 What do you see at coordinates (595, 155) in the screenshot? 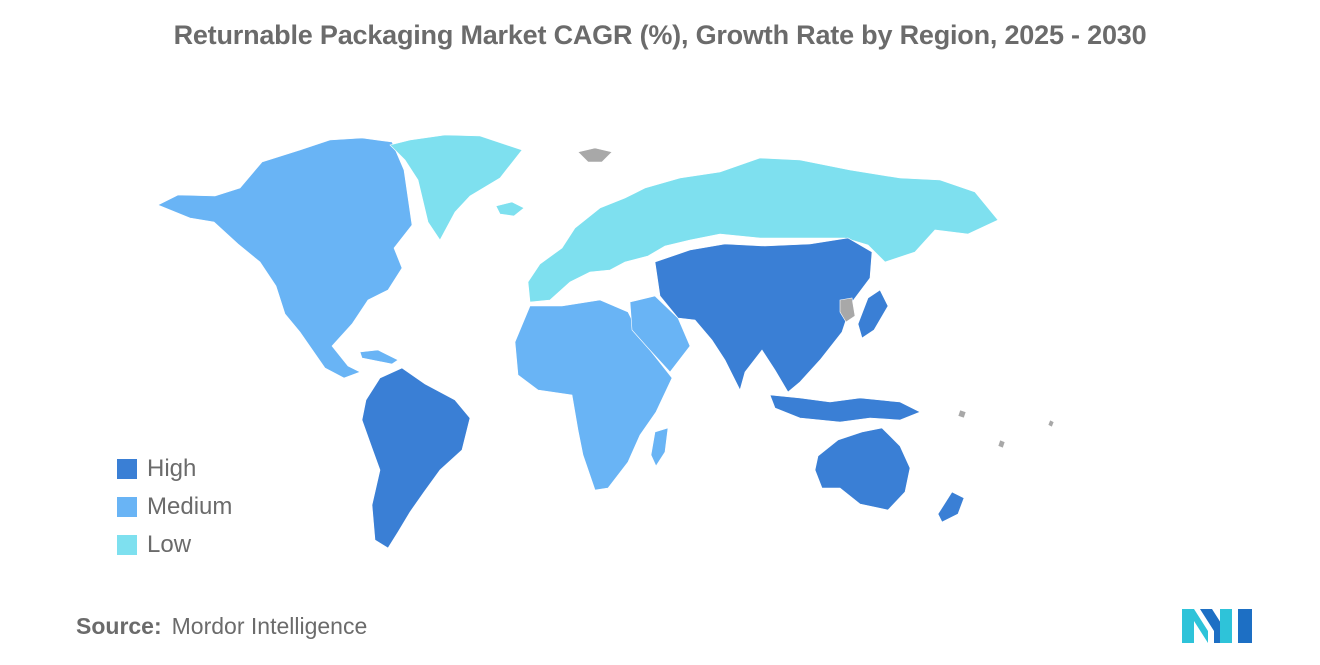
I see `region-svalbard` at bounding box center [595, 155].